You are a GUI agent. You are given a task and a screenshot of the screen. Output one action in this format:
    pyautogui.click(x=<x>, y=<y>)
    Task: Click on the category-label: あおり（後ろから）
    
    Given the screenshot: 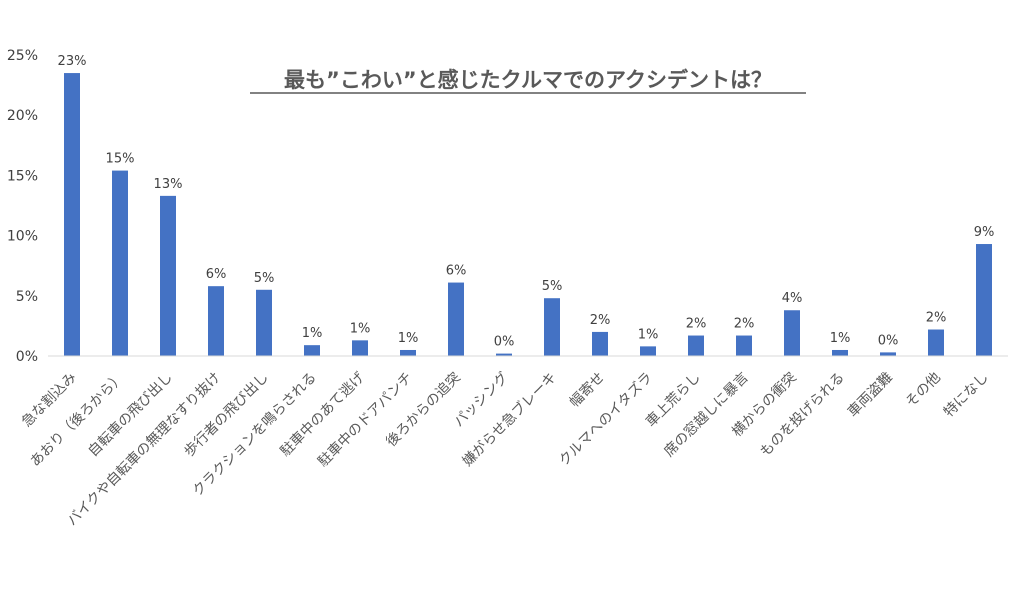 What is the action you would take?
    pyautogui.click(x=77, y=420)
    